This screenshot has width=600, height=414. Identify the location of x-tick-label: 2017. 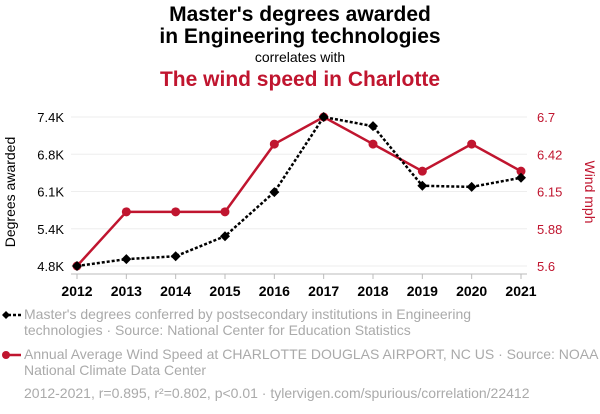
(323, 291).